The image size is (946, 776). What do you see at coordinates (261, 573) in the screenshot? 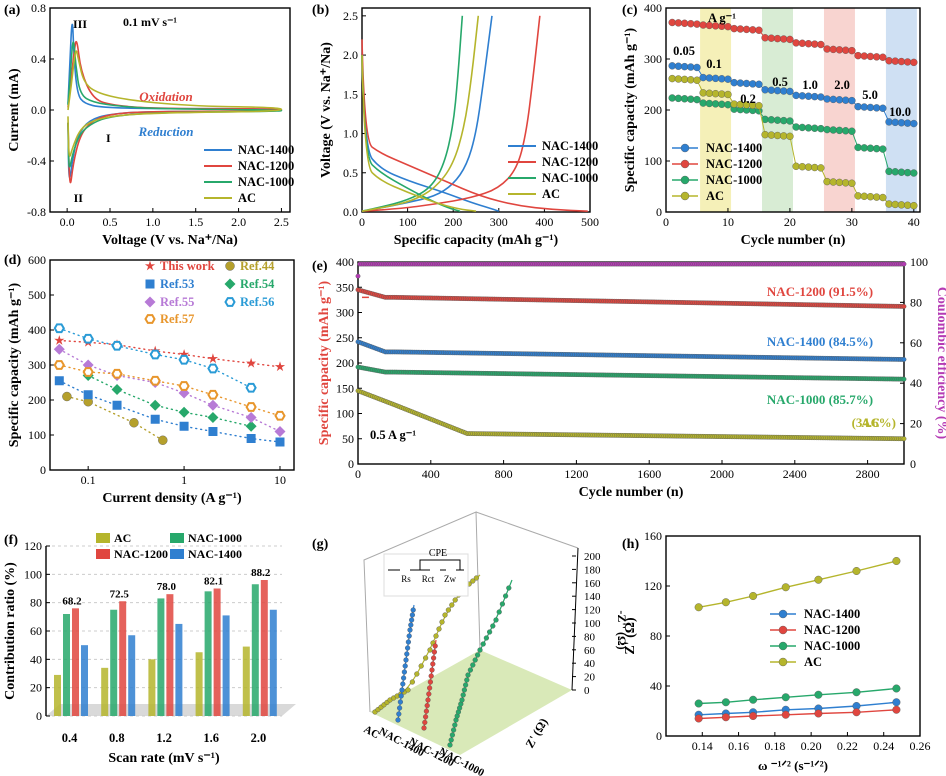
I see `bar-value-label: 88.2` at bounding box center [261, 573].